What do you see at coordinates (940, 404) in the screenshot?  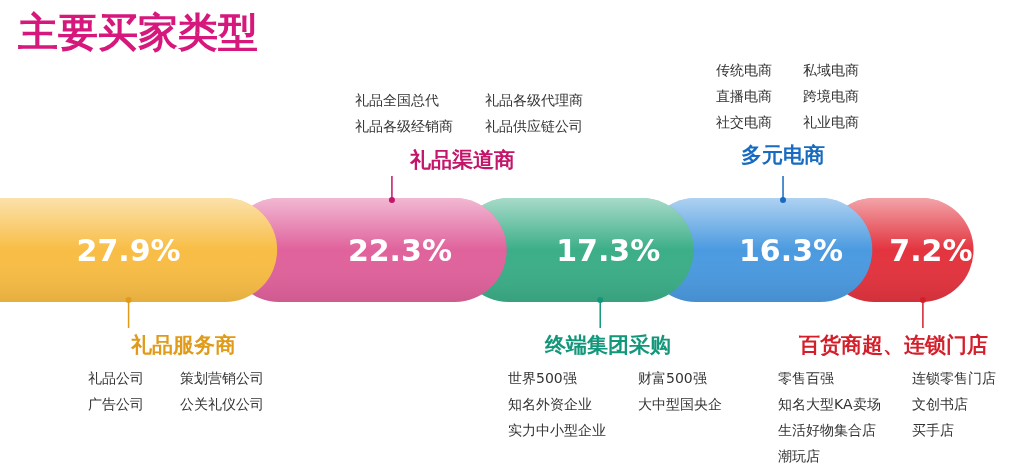 I see `text: 文创书店` at bounding box center [940, 404].